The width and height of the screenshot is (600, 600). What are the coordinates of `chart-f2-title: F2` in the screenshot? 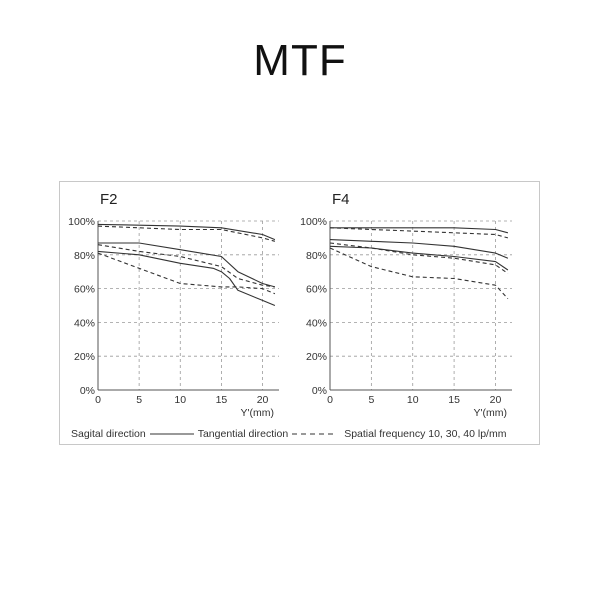 It's located at (109, 199).